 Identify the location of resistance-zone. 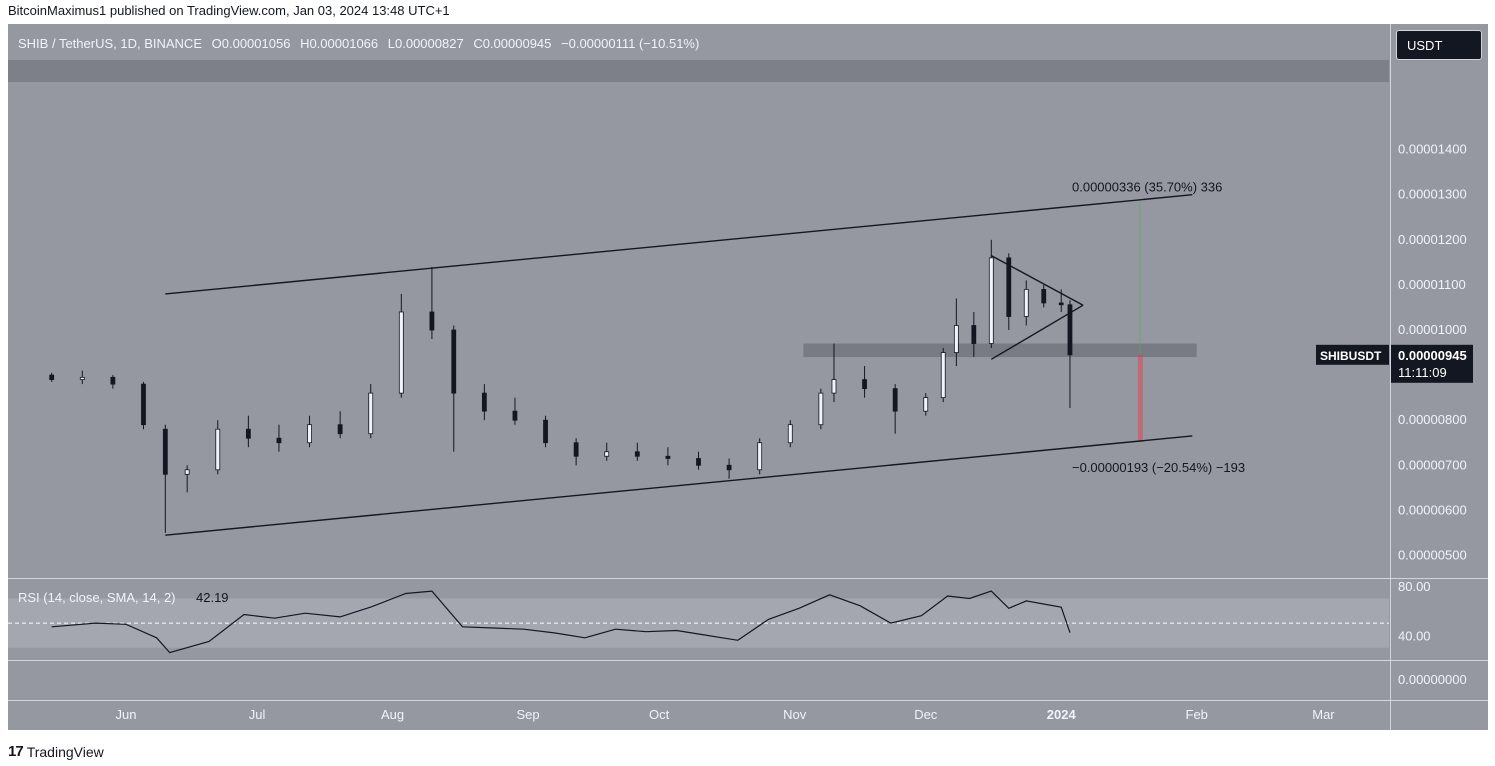
(1000, 350).